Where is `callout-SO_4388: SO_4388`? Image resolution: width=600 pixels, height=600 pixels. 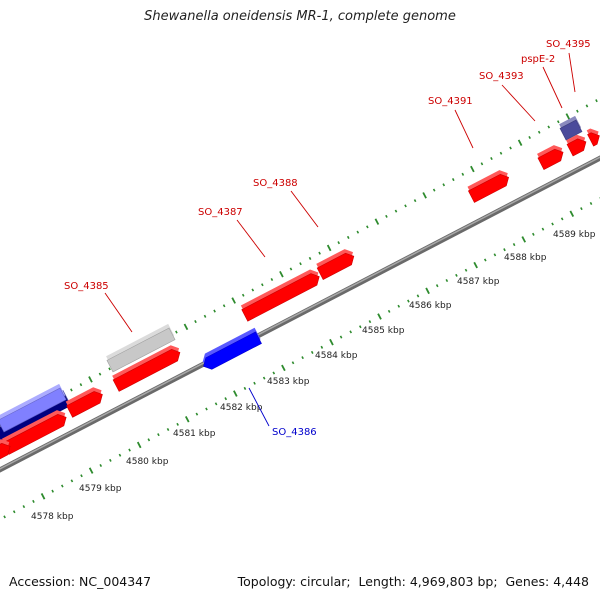
callout-SO_4388: SO_4388 is located at coordinates (286, 203).